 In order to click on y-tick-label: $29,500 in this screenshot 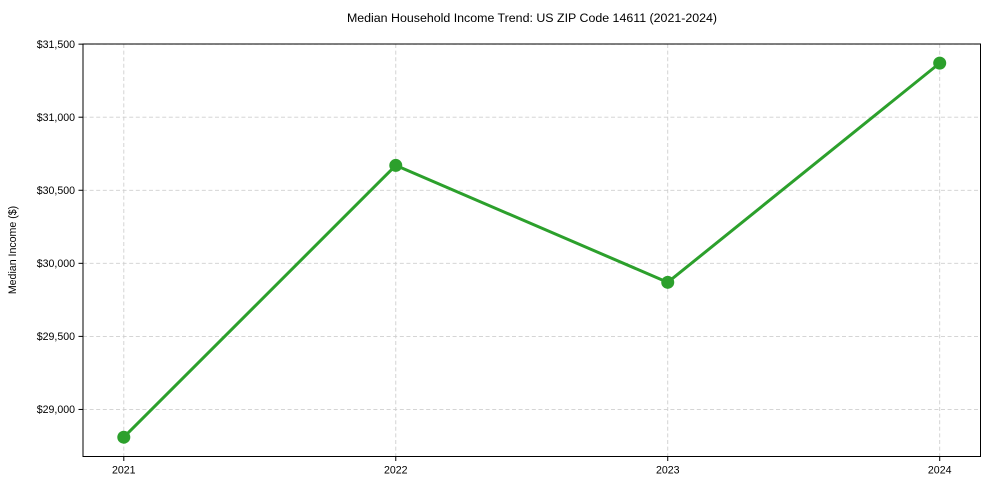, I will do `click(56, 337)`.